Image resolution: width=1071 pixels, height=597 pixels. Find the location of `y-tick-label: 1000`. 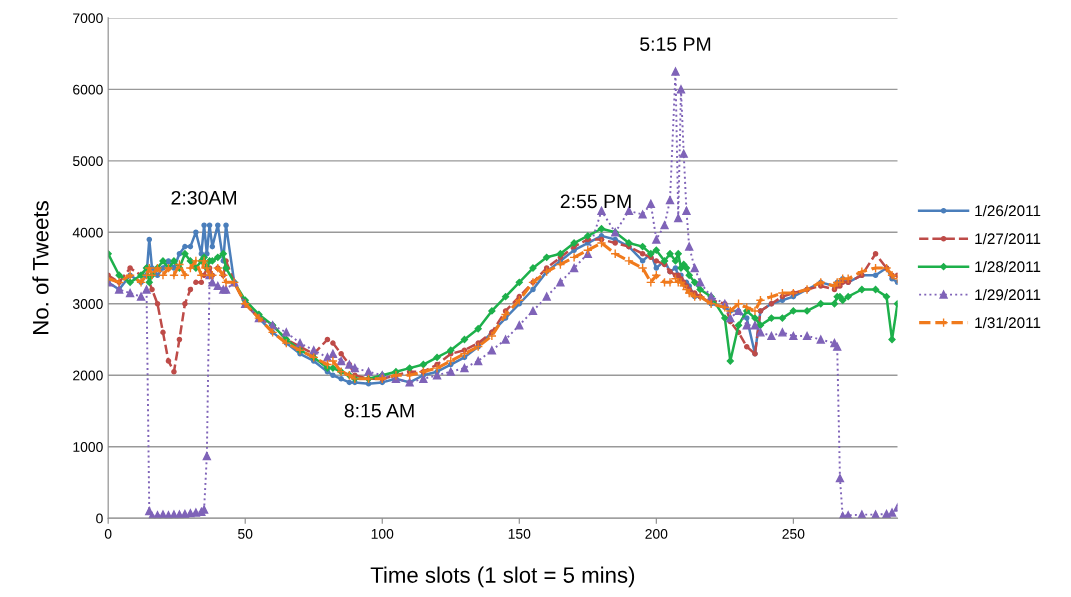

y-tick-label: 1000 is located at coordinates (88, 447).